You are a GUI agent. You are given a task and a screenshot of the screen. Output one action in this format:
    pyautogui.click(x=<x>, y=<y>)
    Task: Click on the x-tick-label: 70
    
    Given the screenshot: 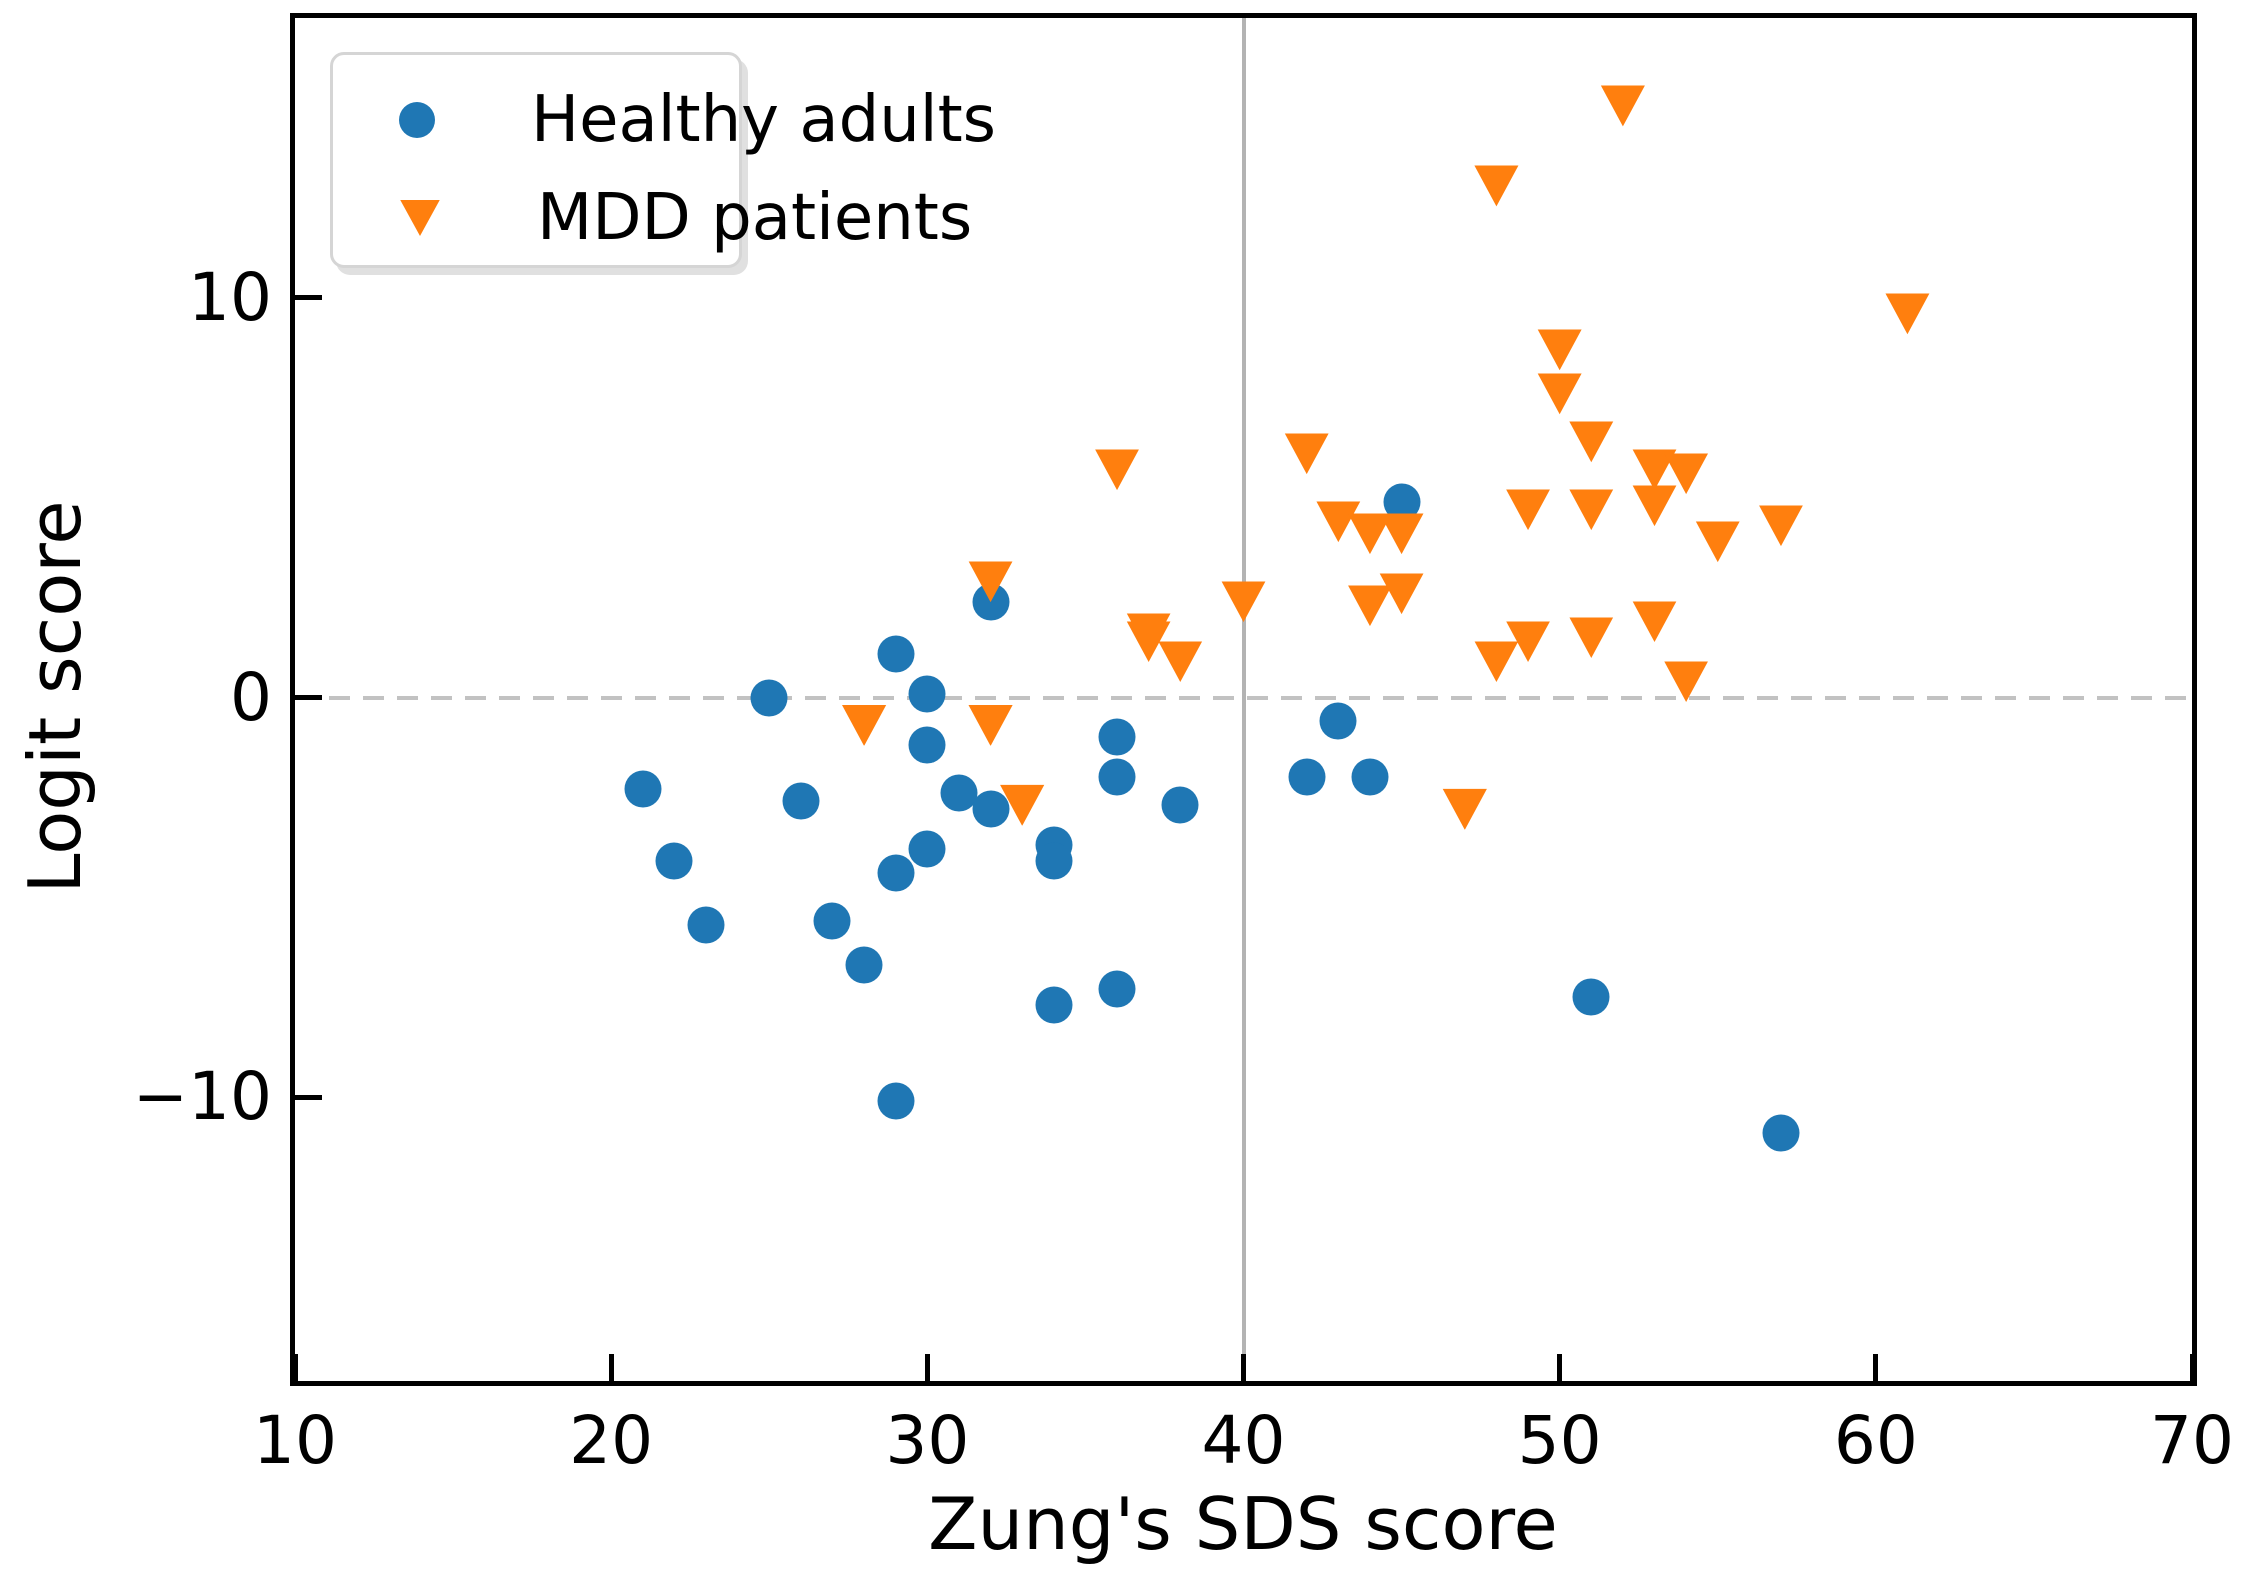 What is the action you would take?
    pyautogui.click(x=2192, y=1440)
    